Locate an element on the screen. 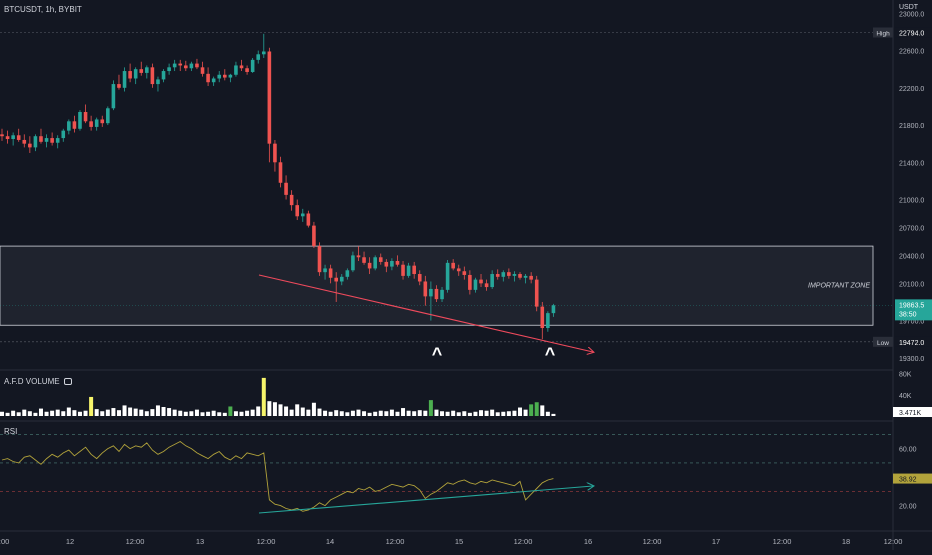 The width and height of the screenshot is (932, 555). price-tick-label: 19300.0 is located at coordinates (911, 359).